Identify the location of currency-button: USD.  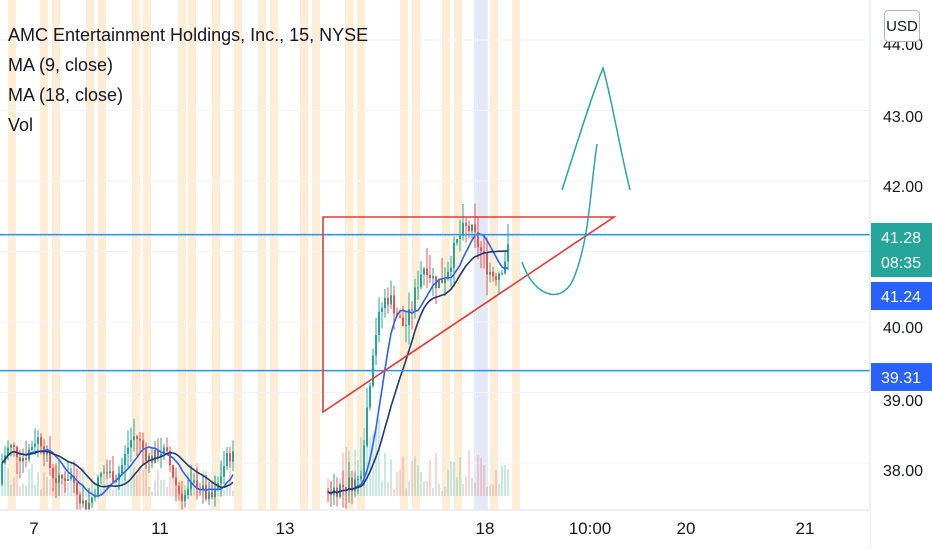
(902, 26).